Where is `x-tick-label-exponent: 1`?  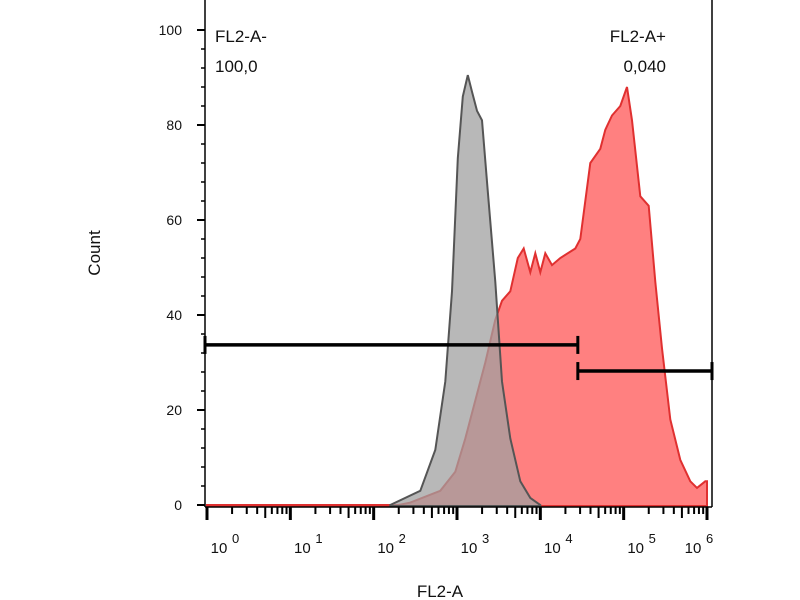 x-tick-label-exponent: 1 is located at coordinates (318, 538).